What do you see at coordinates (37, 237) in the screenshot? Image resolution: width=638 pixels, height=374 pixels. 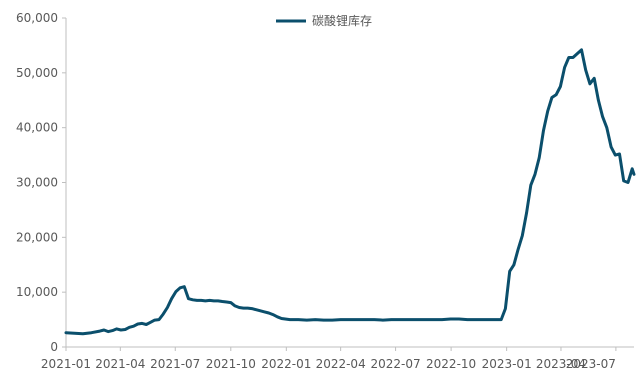 I see `y-tick-label: 20,000` at bounding box center [37, 237].